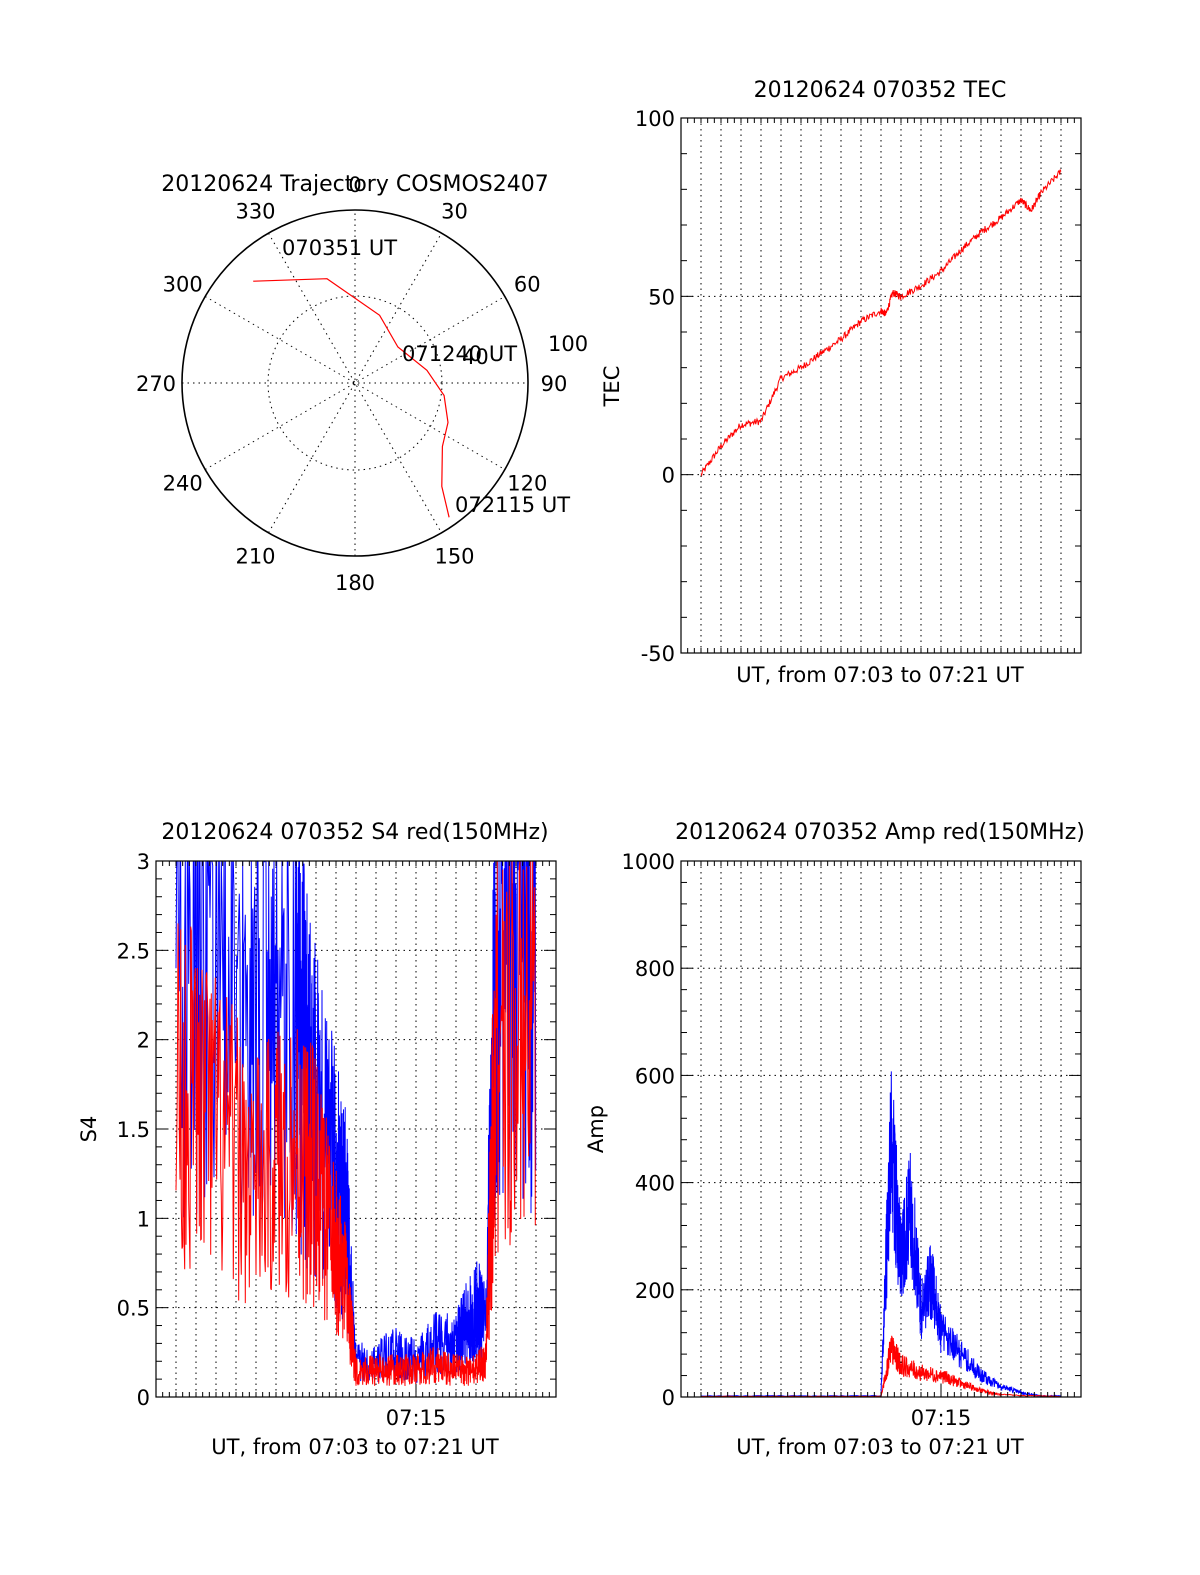 The width and height of the screenshot is (1200, 1575). I want to click on s4-ticks: 3 2.5 2 1.5 1 0.5 0 07:15, so click(337, 1140).